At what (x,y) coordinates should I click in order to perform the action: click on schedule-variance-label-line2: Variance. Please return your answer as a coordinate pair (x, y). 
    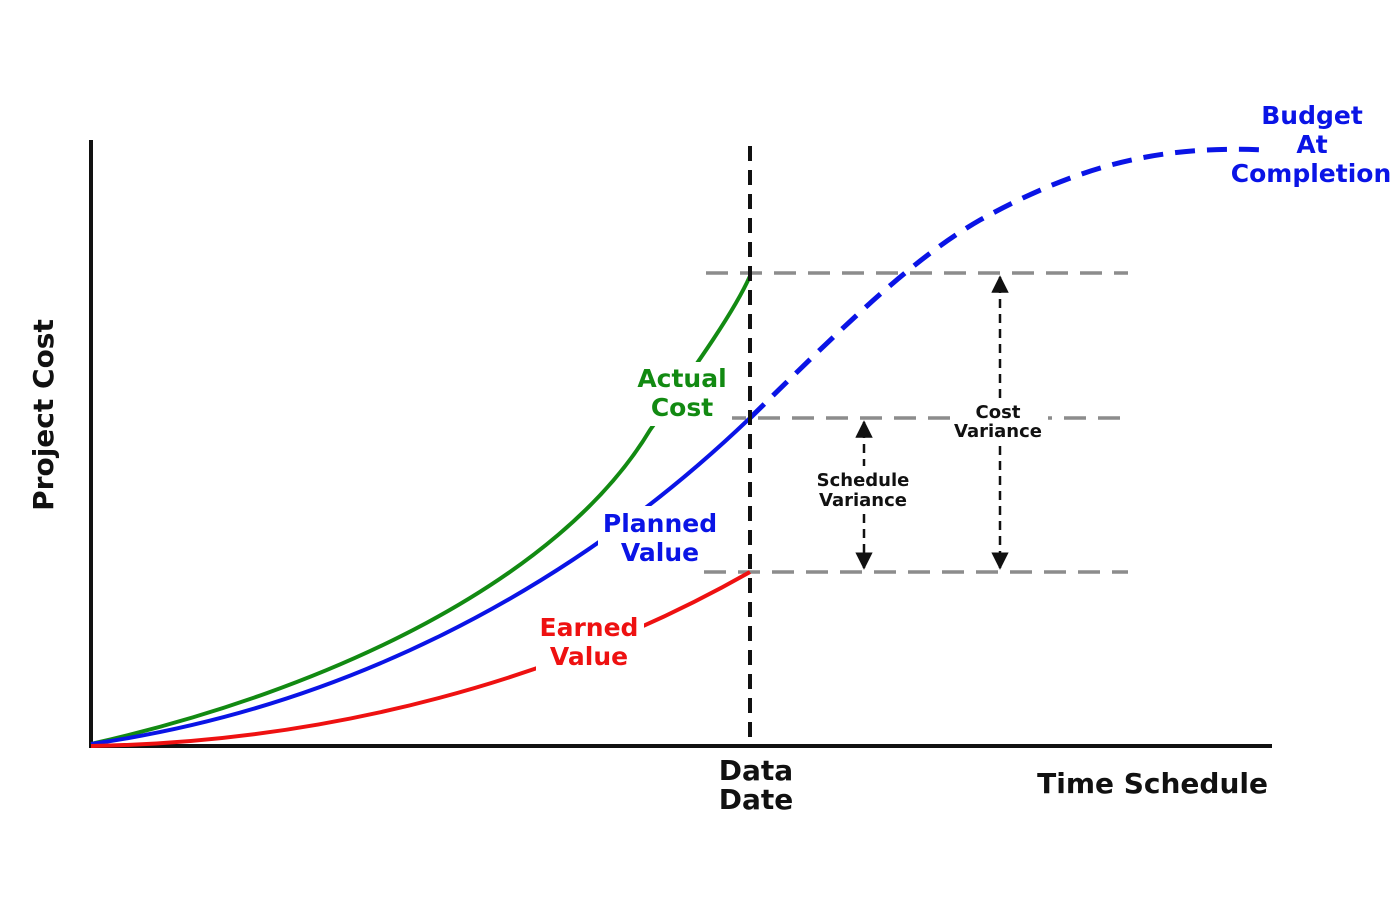
    Looking at the image, I should click on (863, 500).